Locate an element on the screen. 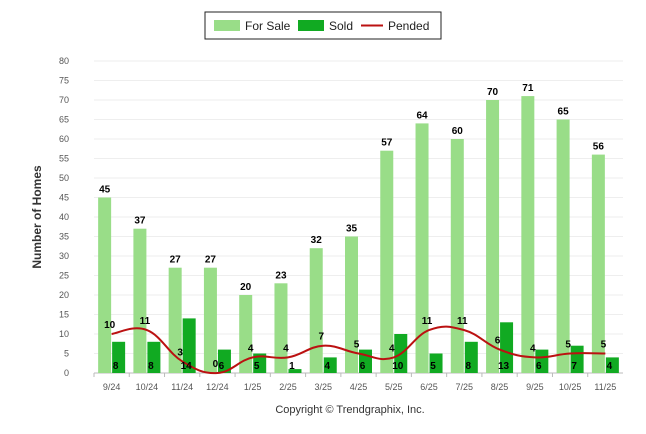 The width and height of the screenshot is (646, 434). y-tick-label: 70 is located at coordinates (64, 100).